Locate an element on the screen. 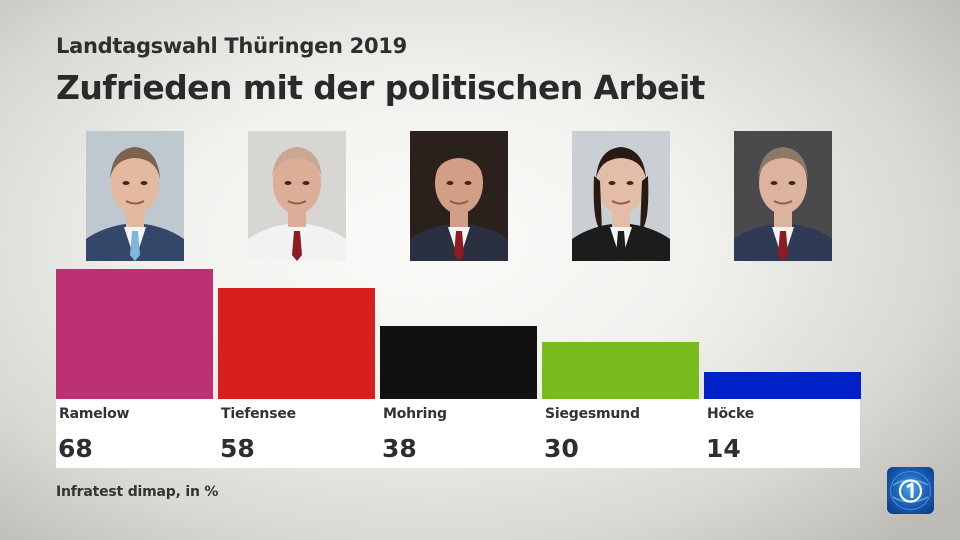 This screenshot has width=960, height=540. value-label: 14 is located at coordinates (723, 448).